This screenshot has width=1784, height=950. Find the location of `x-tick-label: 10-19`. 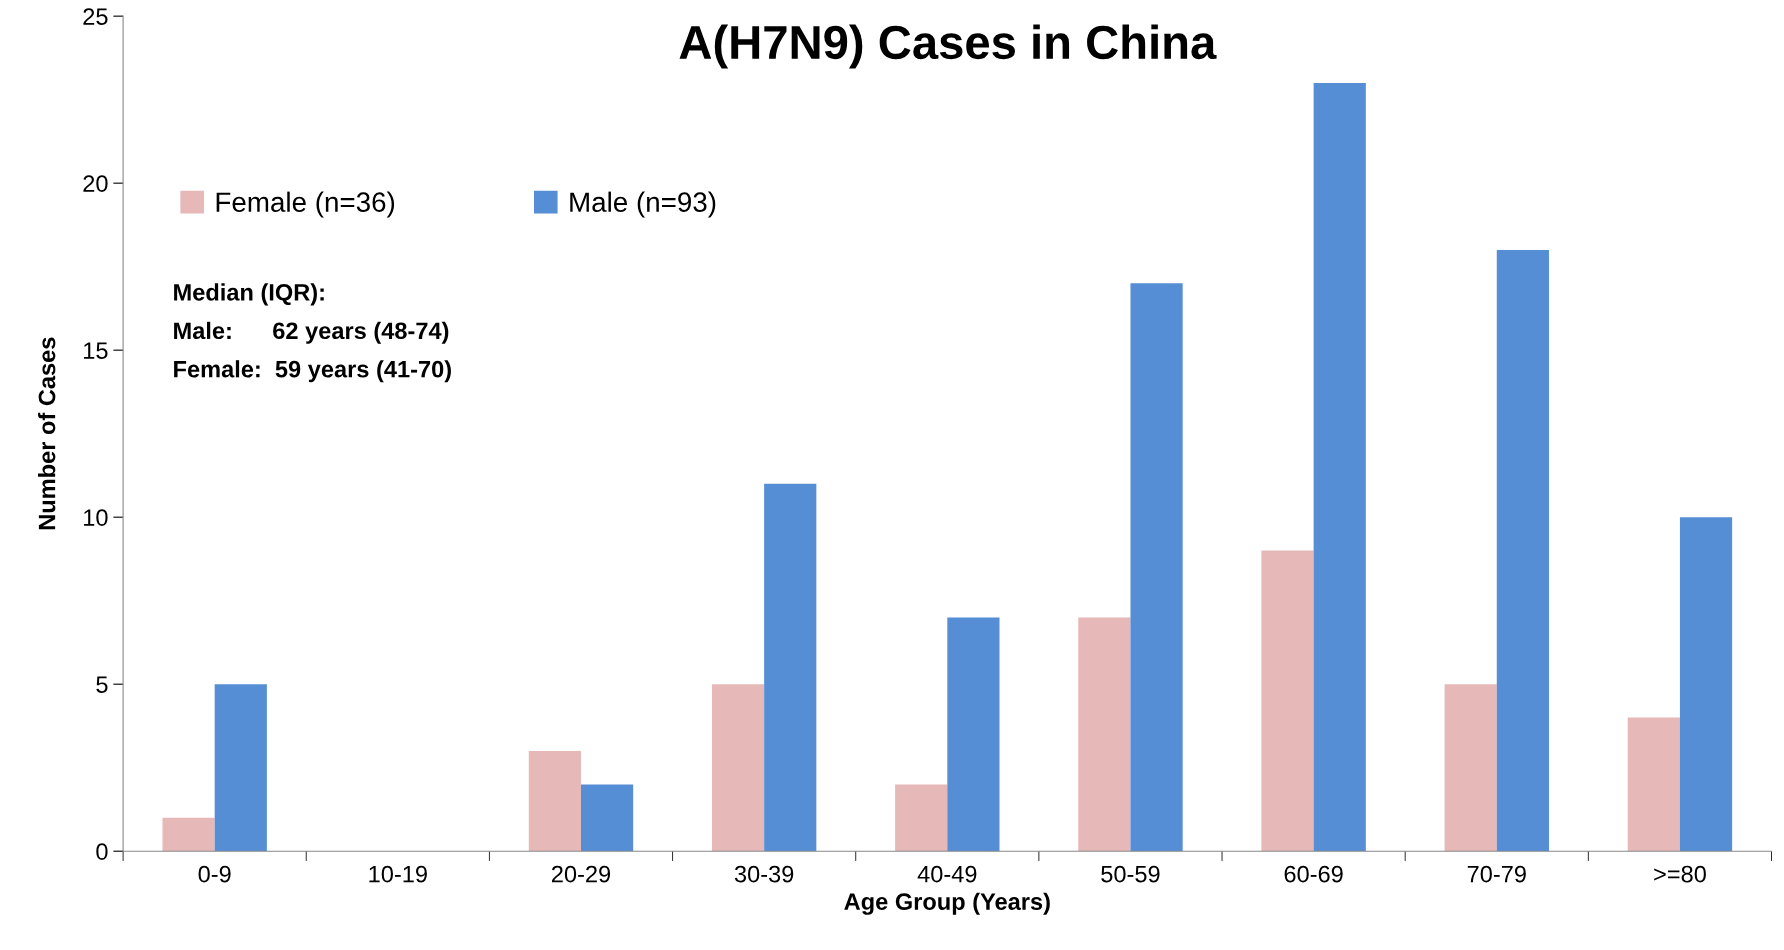

x-tick-label: 10-19 is located at coordinates (398, 874).